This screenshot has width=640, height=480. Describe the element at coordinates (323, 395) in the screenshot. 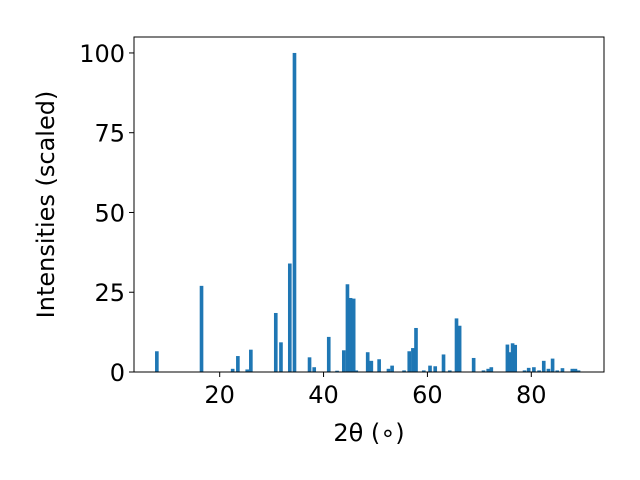

I see `x-tick-label: 40` at that location.